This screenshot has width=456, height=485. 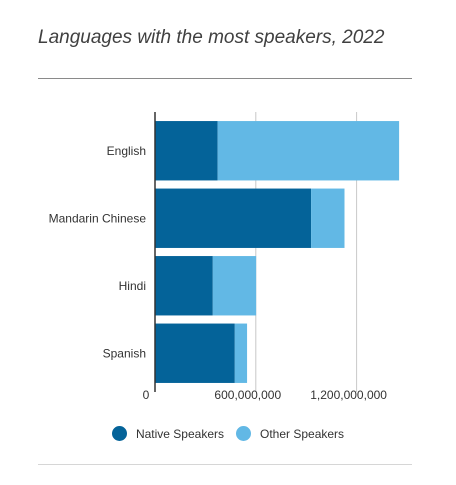 What do you see at coordinates (348, 395) in the screenshot?
I see `x-tick-label-2: 1,200,000,000` at bounding box center [348, 395].